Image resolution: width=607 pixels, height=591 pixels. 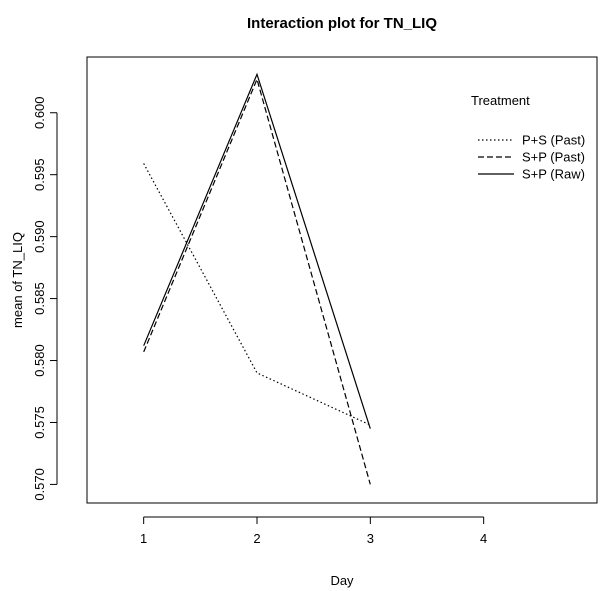 I want to click on y-tick-label: 0.585, so click(x=39, y=298).